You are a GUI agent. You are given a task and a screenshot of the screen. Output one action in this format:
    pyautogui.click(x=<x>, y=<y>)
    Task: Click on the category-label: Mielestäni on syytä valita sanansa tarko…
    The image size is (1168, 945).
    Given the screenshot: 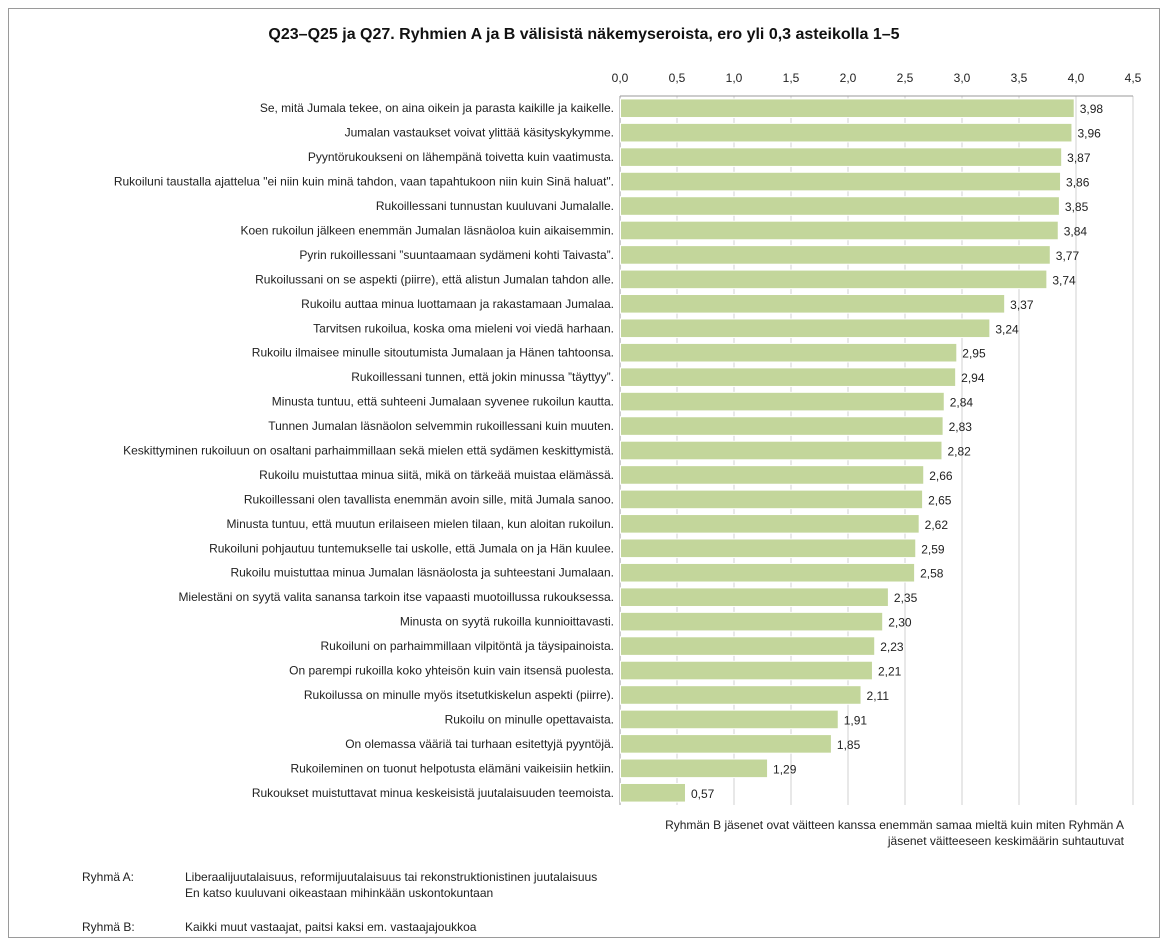 What is the action you would take?
    pyautogui.click(x=396, y=597)
    